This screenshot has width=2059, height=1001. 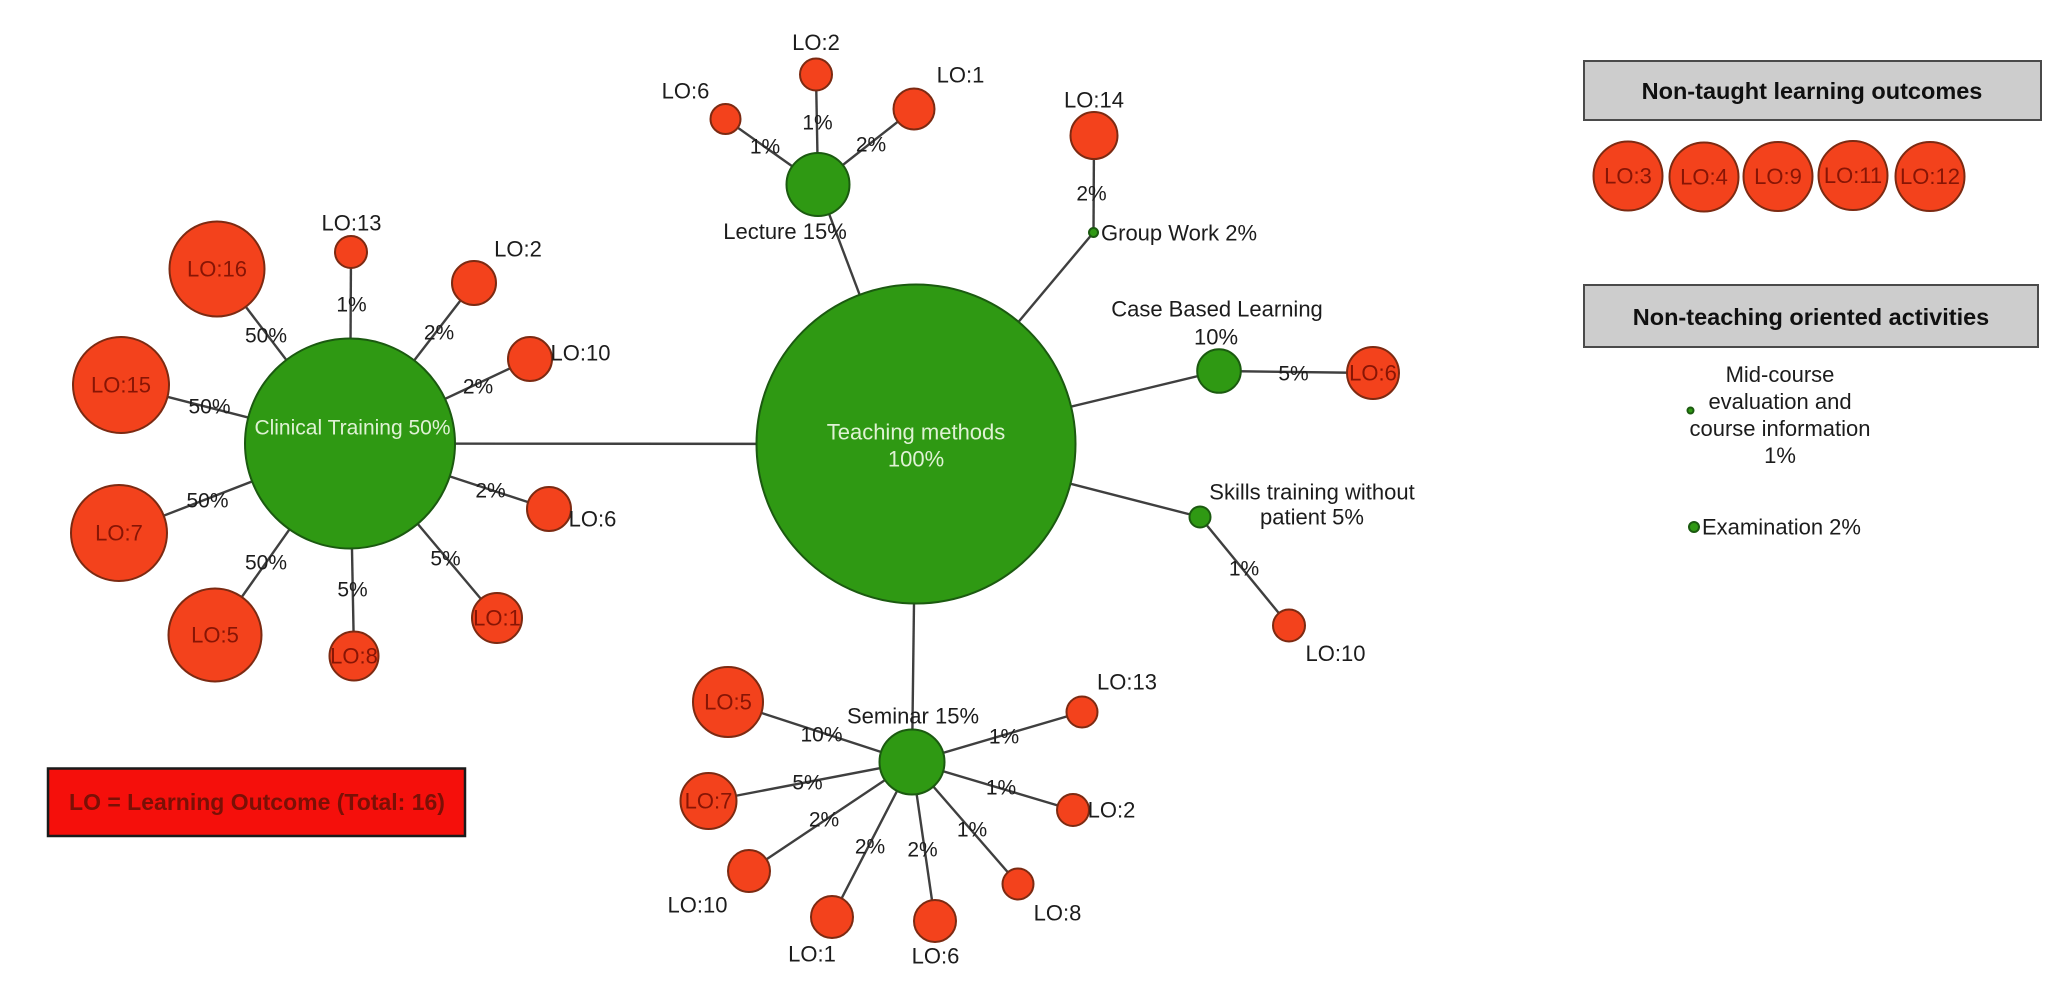 I want to click on svg-text: Mid-course, so click(x=1780, y=374).